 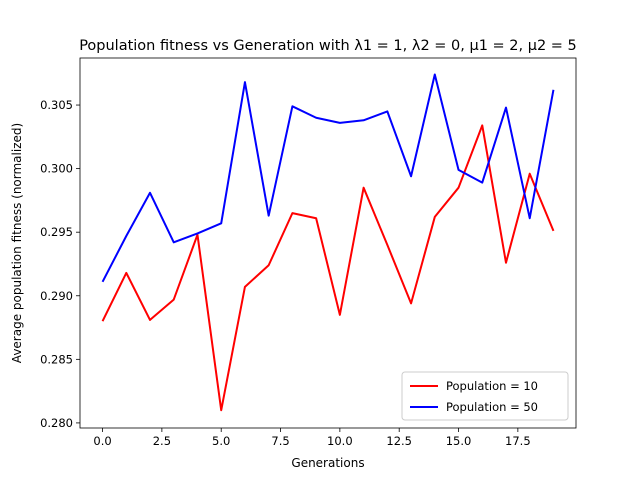 I want to click on y-tick-label: 0.305, so click(x=56, y=105).